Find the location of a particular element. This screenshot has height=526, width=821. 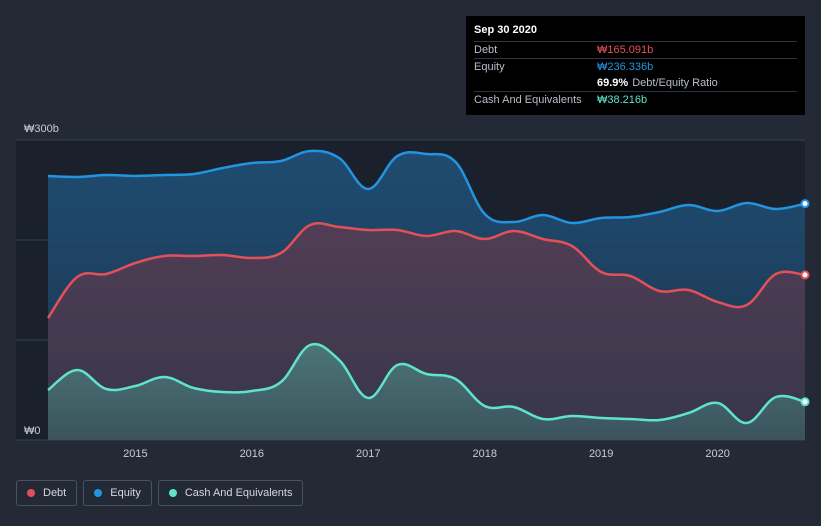

legend-cash: Cash And Equivalents is located at coordinates (230, 493).